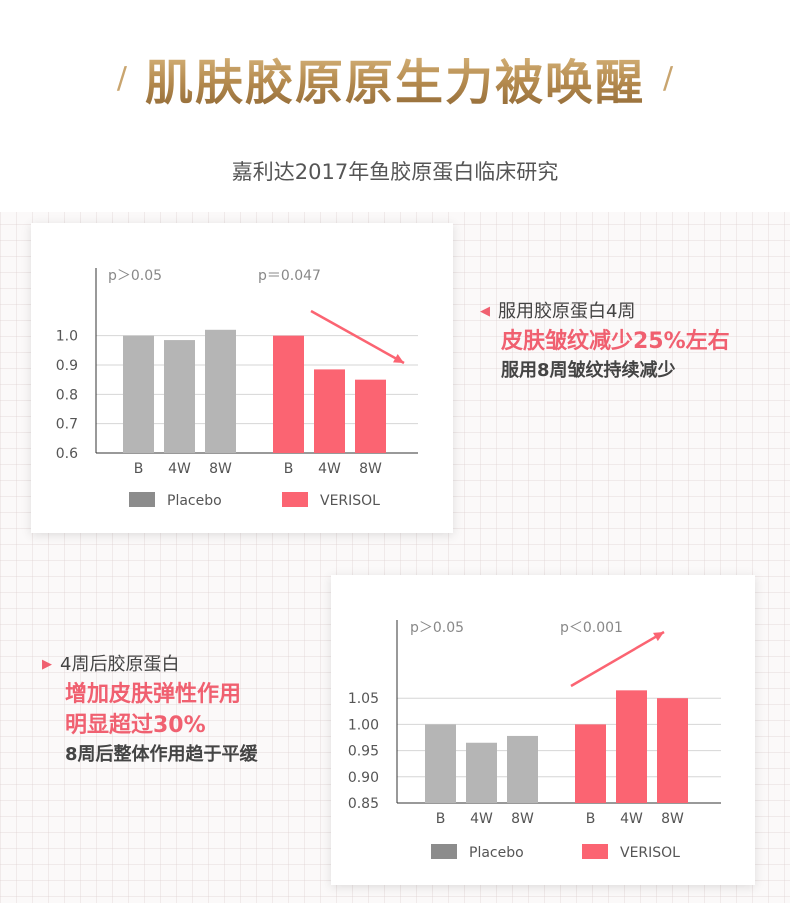 The image size is (790, 903). I want to click on y-tick-label: 1.0, so click(67, 337).